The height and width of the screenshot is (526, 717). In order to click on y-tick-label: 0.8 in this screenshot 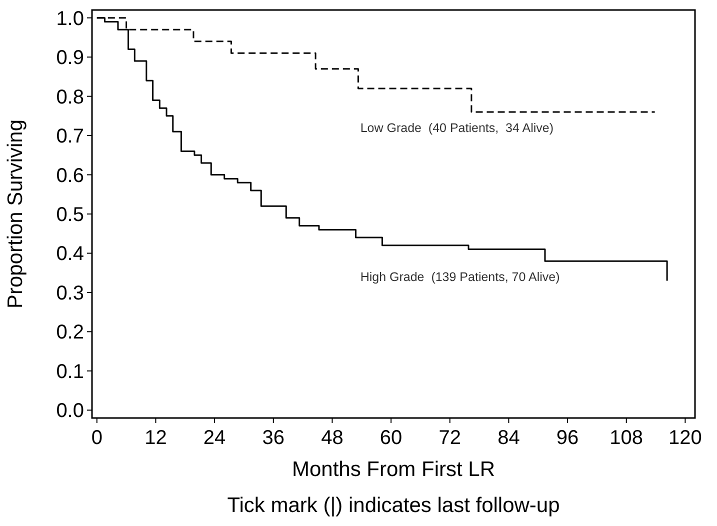, I will do `click(70, 97)`.